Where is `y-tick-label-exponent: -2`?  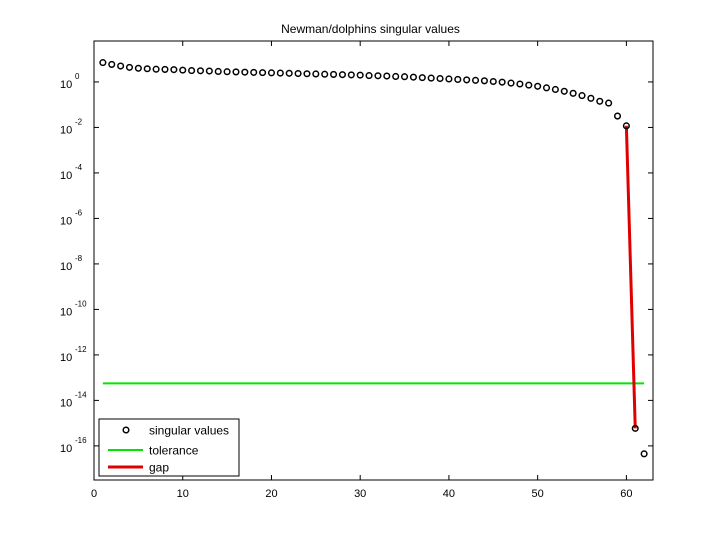 y-tick-label-exponent: -2 is located at coordinates (79, 121).